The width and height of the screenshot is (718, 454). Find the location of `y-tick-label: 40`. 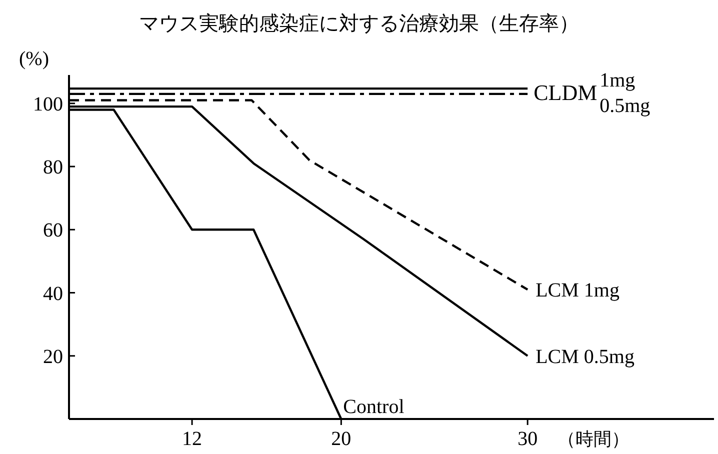

y-tick-label: 40 is located at coordinates (53, 293).